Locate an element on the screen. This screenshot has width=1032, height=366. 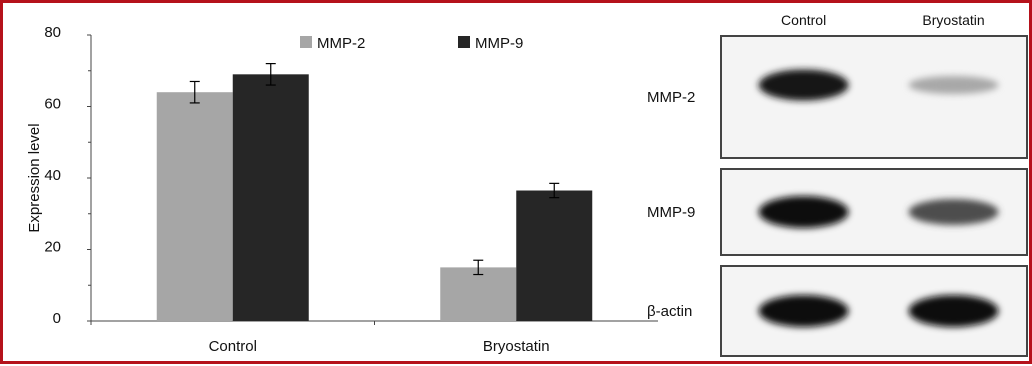
blot-band-mmp9-control is located at coordinates (803, 212).